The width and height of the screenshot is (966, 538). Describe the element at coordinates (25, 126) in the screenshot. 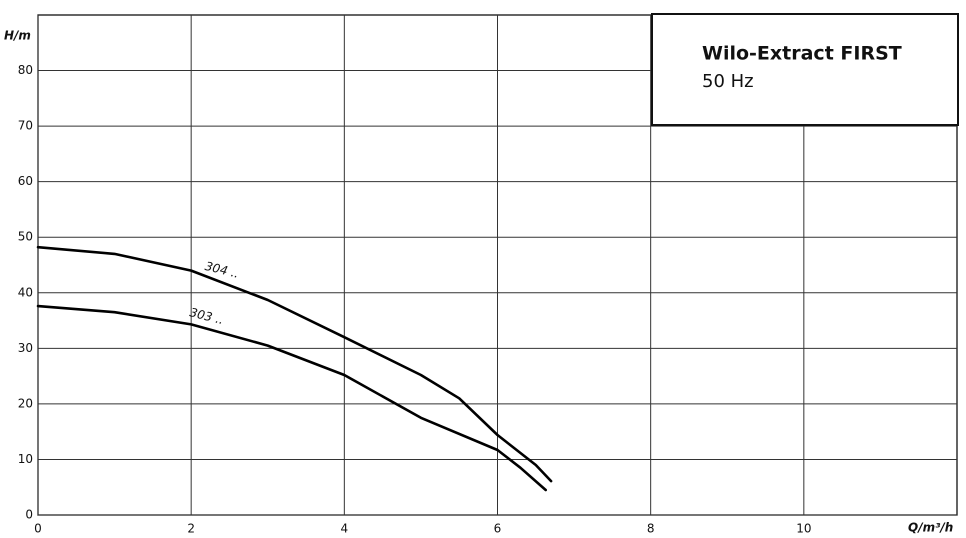

I see `y-tick-label: 70` at that location.